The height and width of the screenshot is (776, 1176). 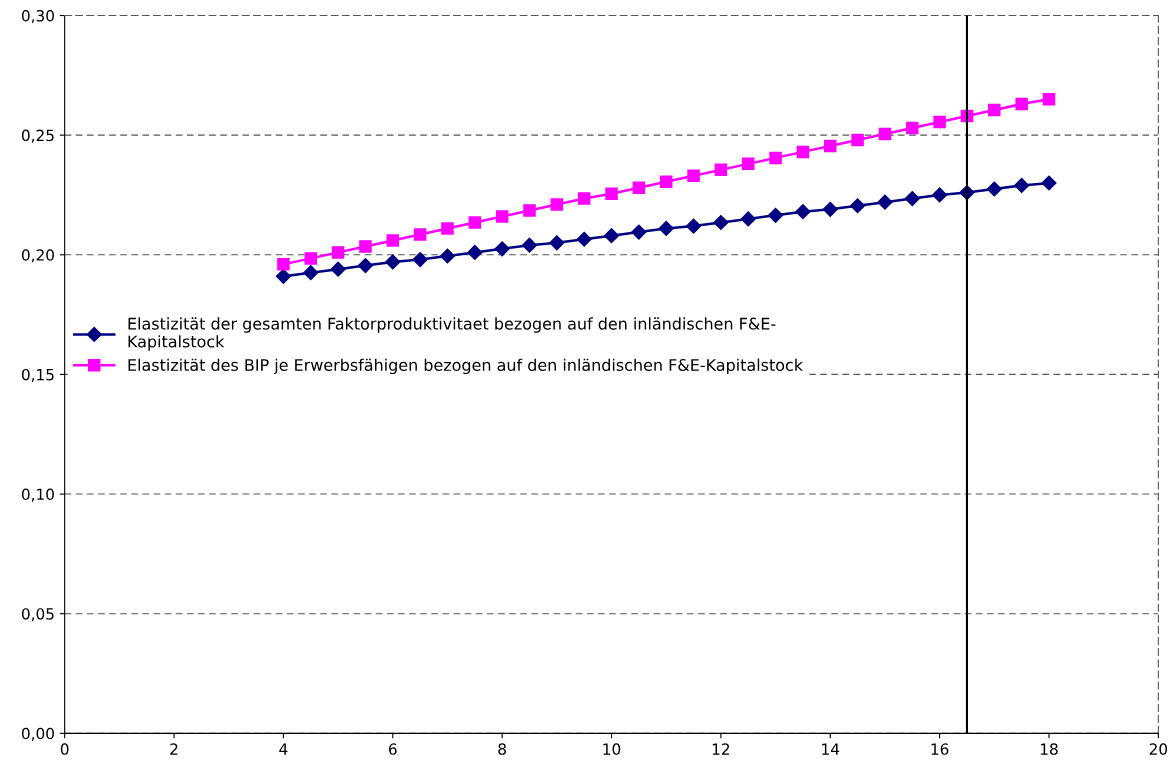 I want to click on x-tick-label: 20, so click(x=1158, y=749).